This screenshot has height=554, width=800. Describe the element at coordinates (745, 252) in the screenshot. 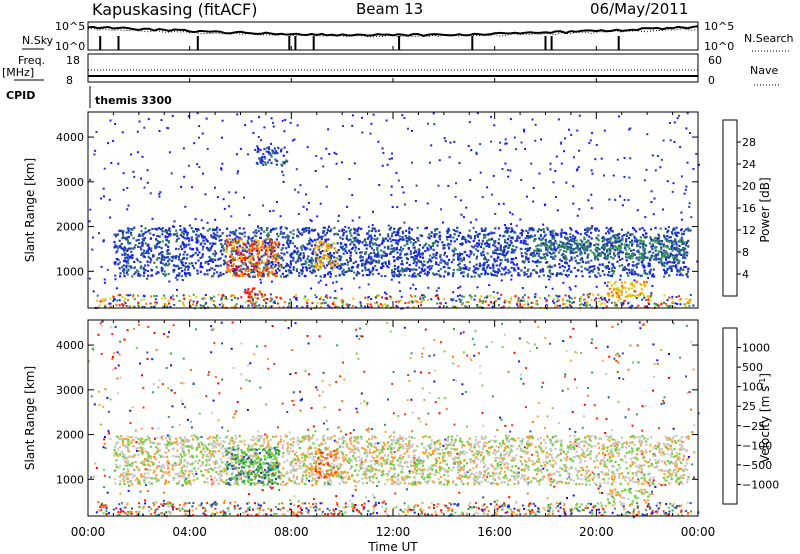

I see `colorbar-tick-label: 8` at that location.